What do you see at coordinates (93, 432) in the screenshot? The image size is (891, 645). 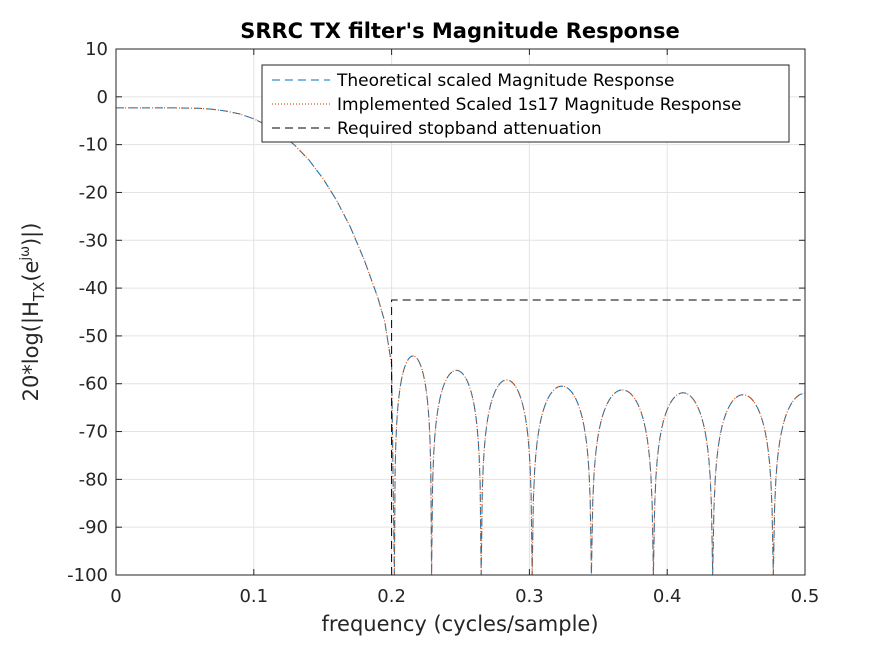 I see `y-tick-label: -70` at bounding box center [93, 432].